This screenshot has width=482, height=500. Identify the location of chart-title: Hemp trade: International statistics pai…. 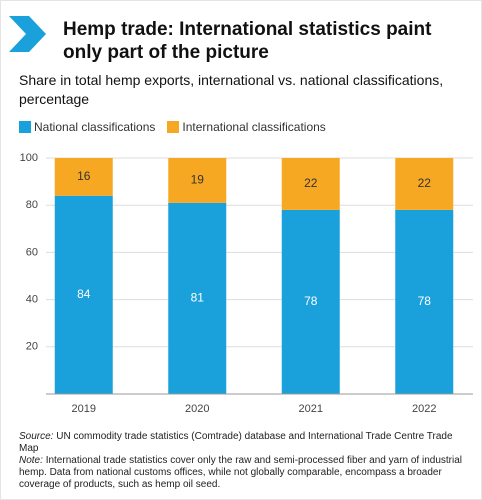
(247, 41).